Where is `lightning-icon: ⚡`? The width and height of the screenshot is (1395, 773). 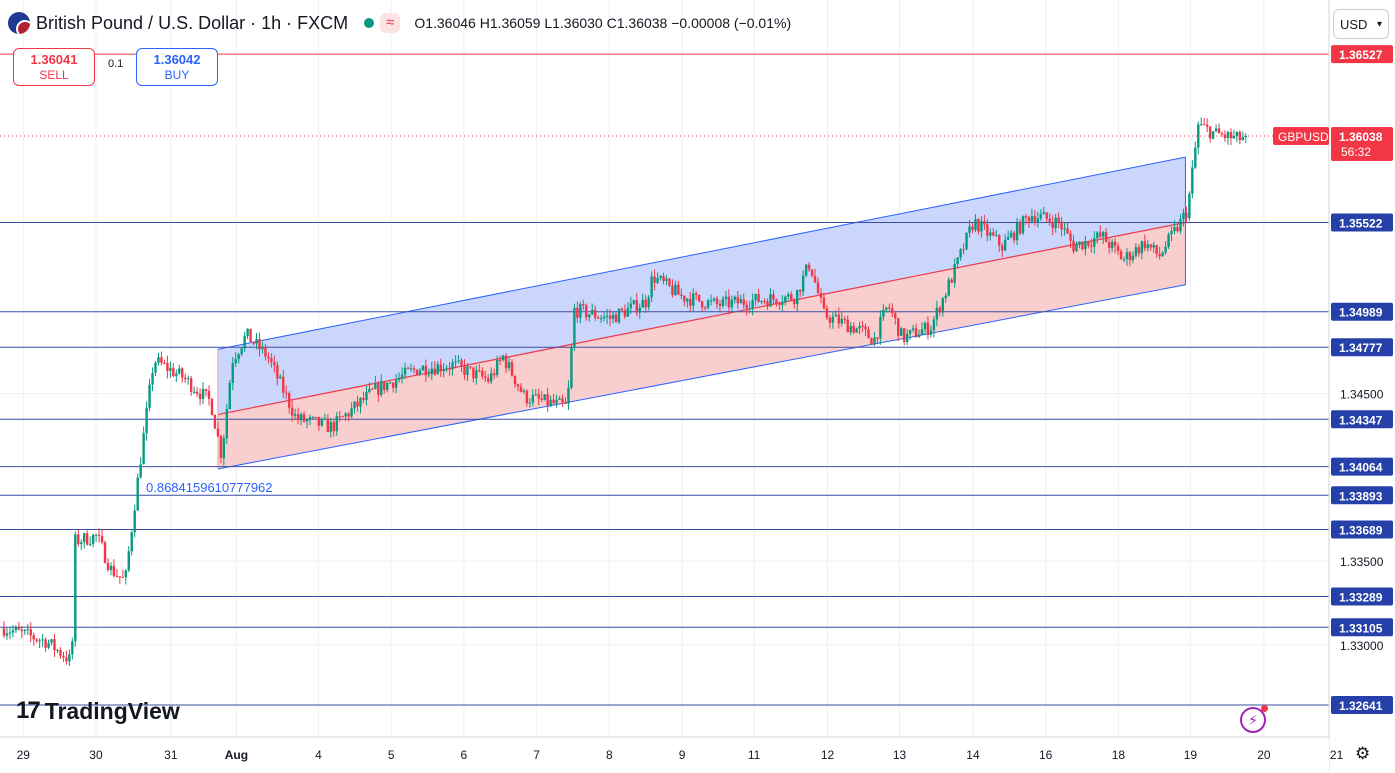 lightning-icon: ⚡ is located at coordinates (1254, 719).